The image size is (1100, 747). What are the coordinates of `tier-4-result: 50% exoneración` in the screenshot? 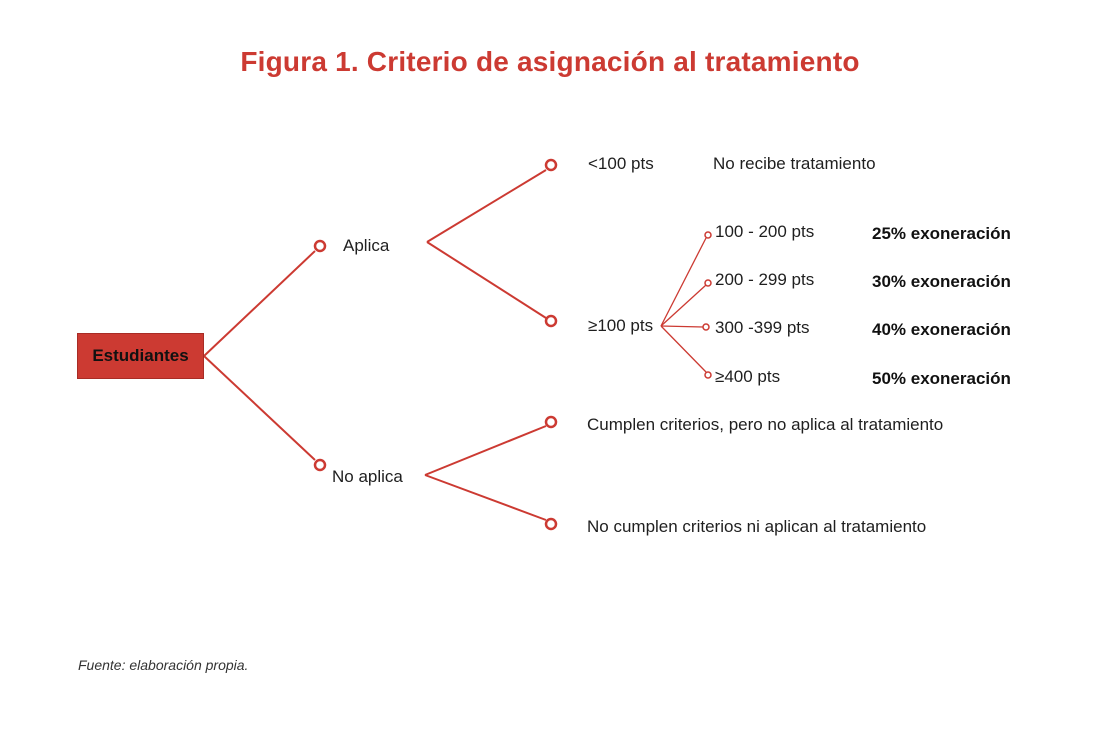 It's located at (941, 378).